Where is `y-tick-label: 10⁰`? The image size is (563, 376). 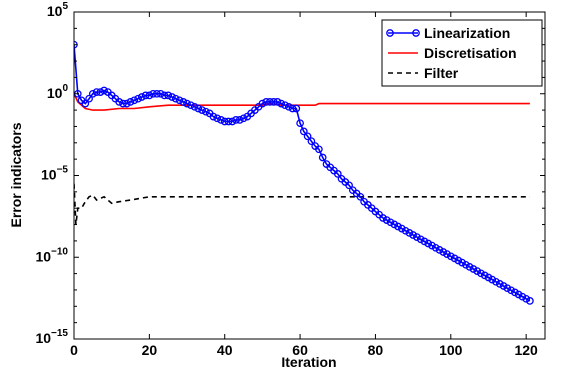 y-tick-label: 10⁰ is located at coordinates (58, 92).